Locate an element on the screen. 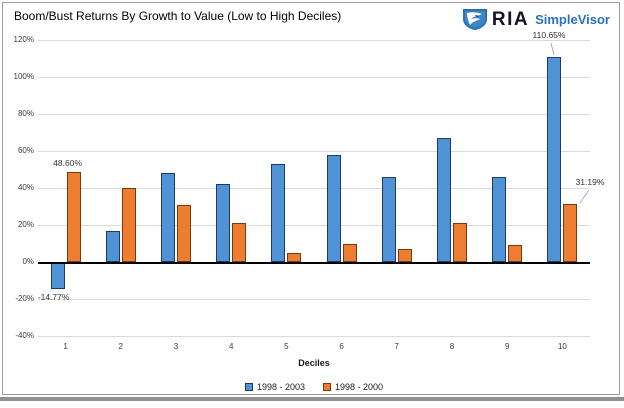  legend-swatch-blue is located at coordinates (248, 387).